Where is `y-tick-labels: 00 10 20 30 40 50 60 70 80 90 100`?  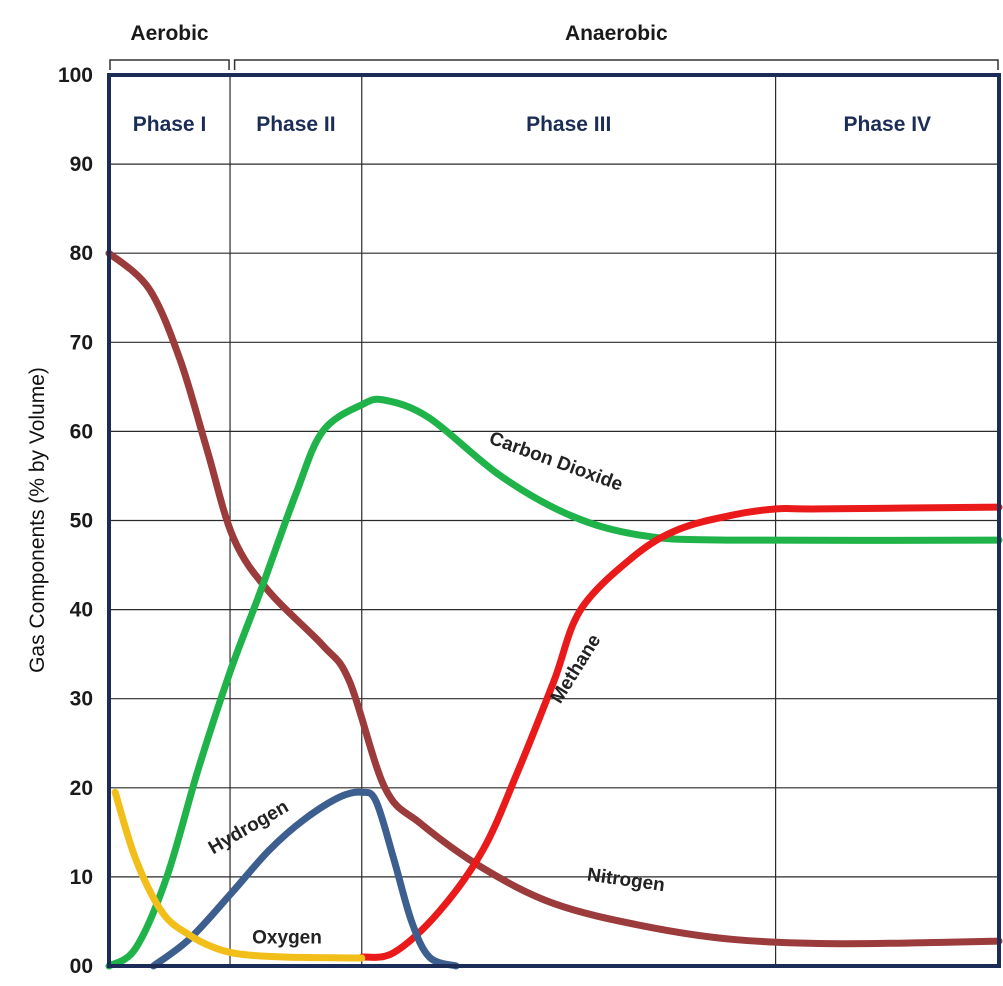
y-tick-labels: 00 10 20 30 40 50 60 70 80 90 100 is located at coordinates (75, 521).